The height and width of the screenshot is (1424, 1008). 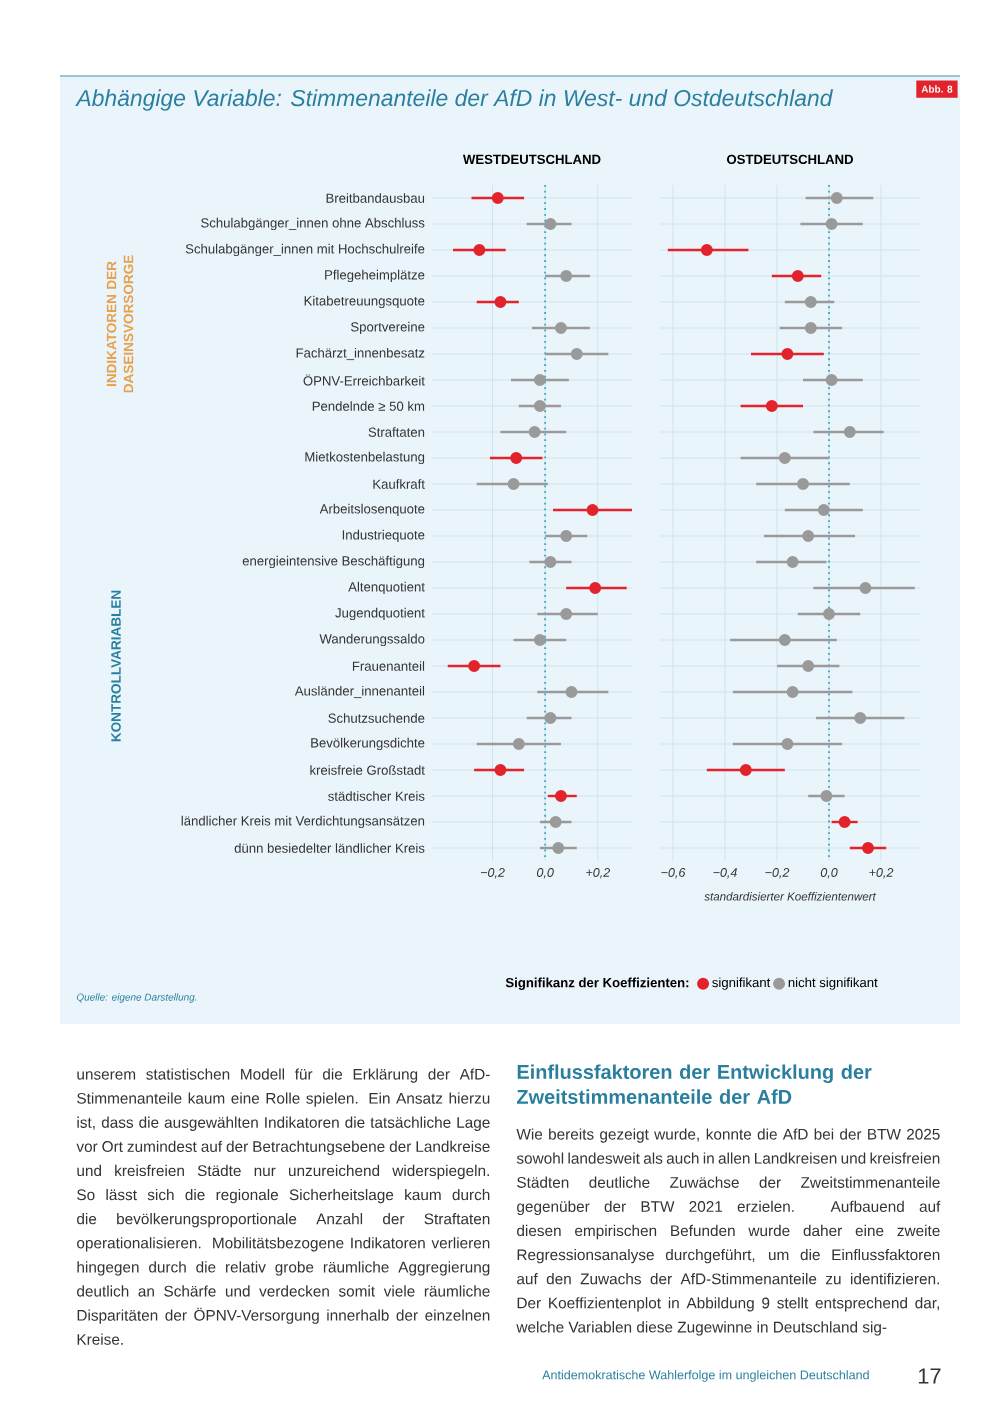 What do you see at coordinates (929, 1376) in the screenshot?
I see `text: 17` at bounding box center [929, 1376].